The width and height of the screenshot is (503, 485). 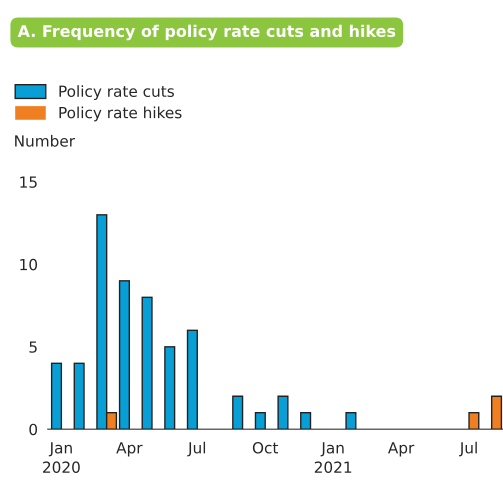 What do you see at coordinates (28, 182) in the screenshot?
I see `y-tick-label: 15` at bounding box center [28, 182].